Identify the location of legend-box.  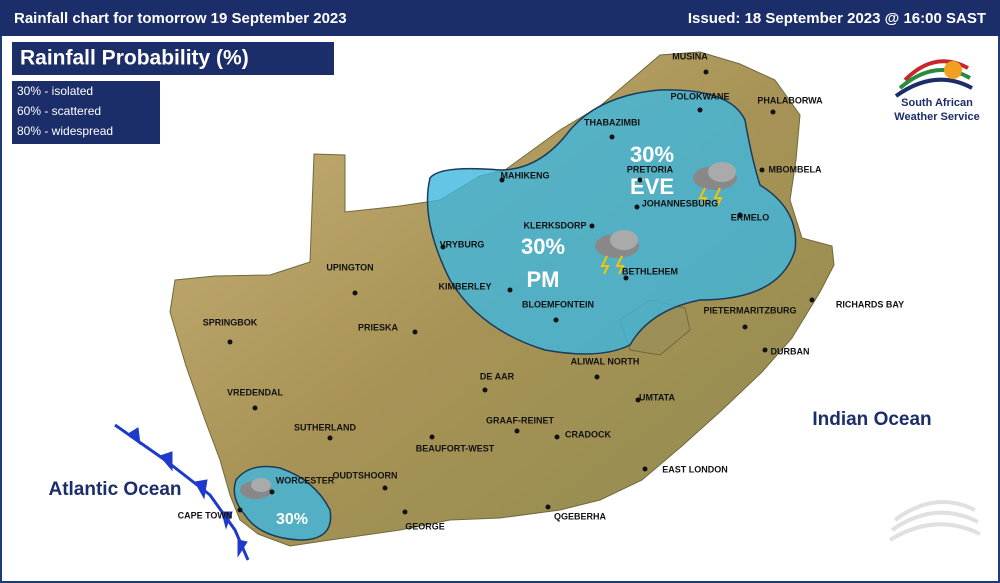
(86, 112).